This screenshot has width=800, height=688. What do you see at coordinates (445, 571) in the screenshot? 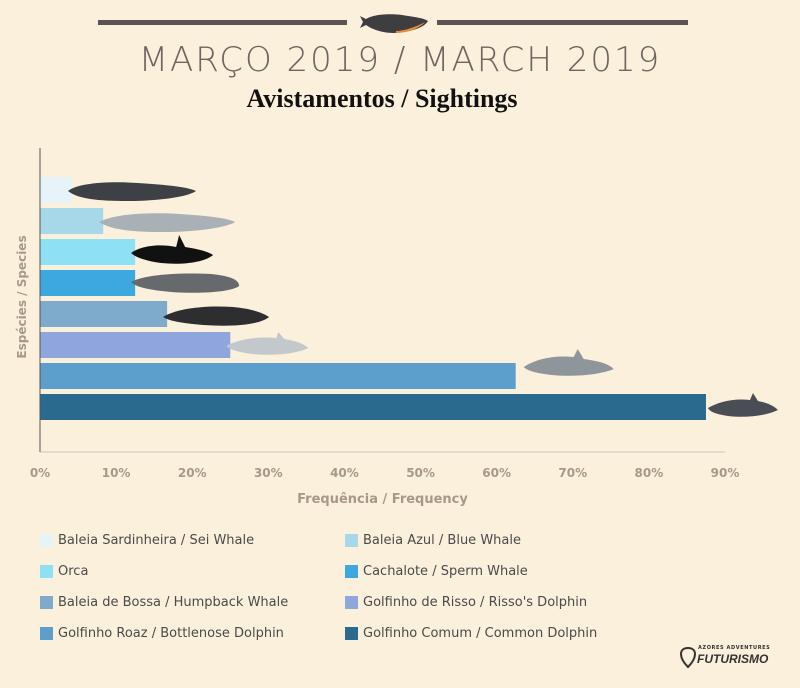
I see `legend-label: Cachalote / Sperm Whale` at bounding box center [445, 571].